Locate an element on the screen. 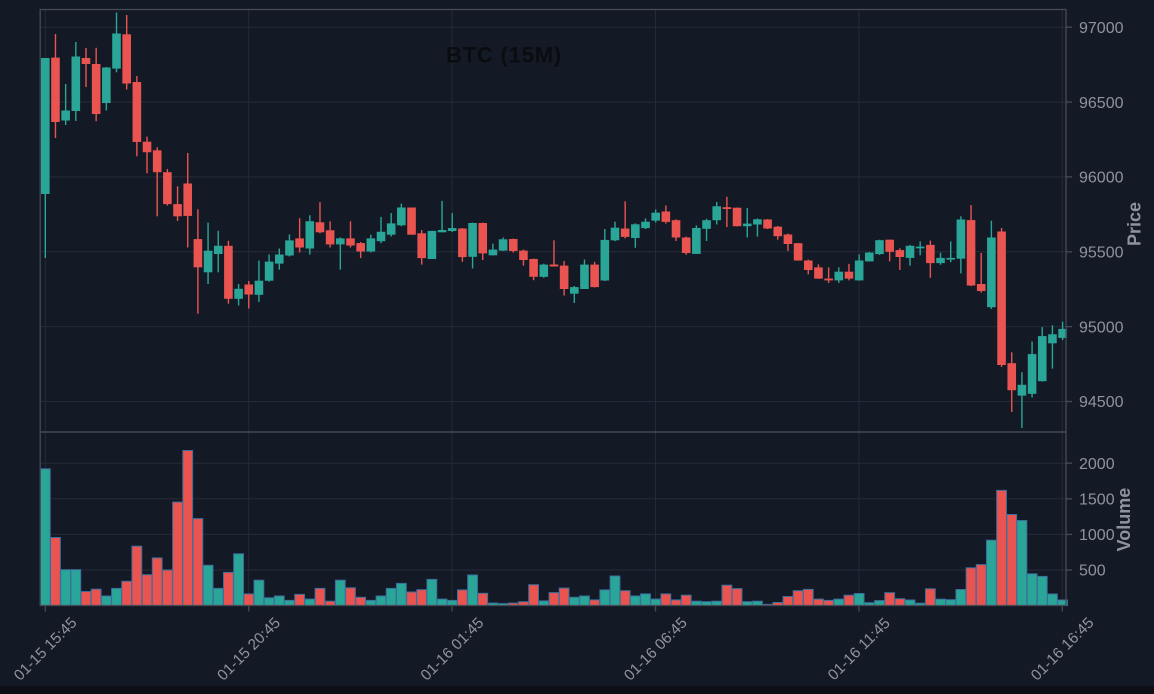 The height and width of the screenshot is (694, 1154). svg-text: 500 is located at coordinates (1092, 571).